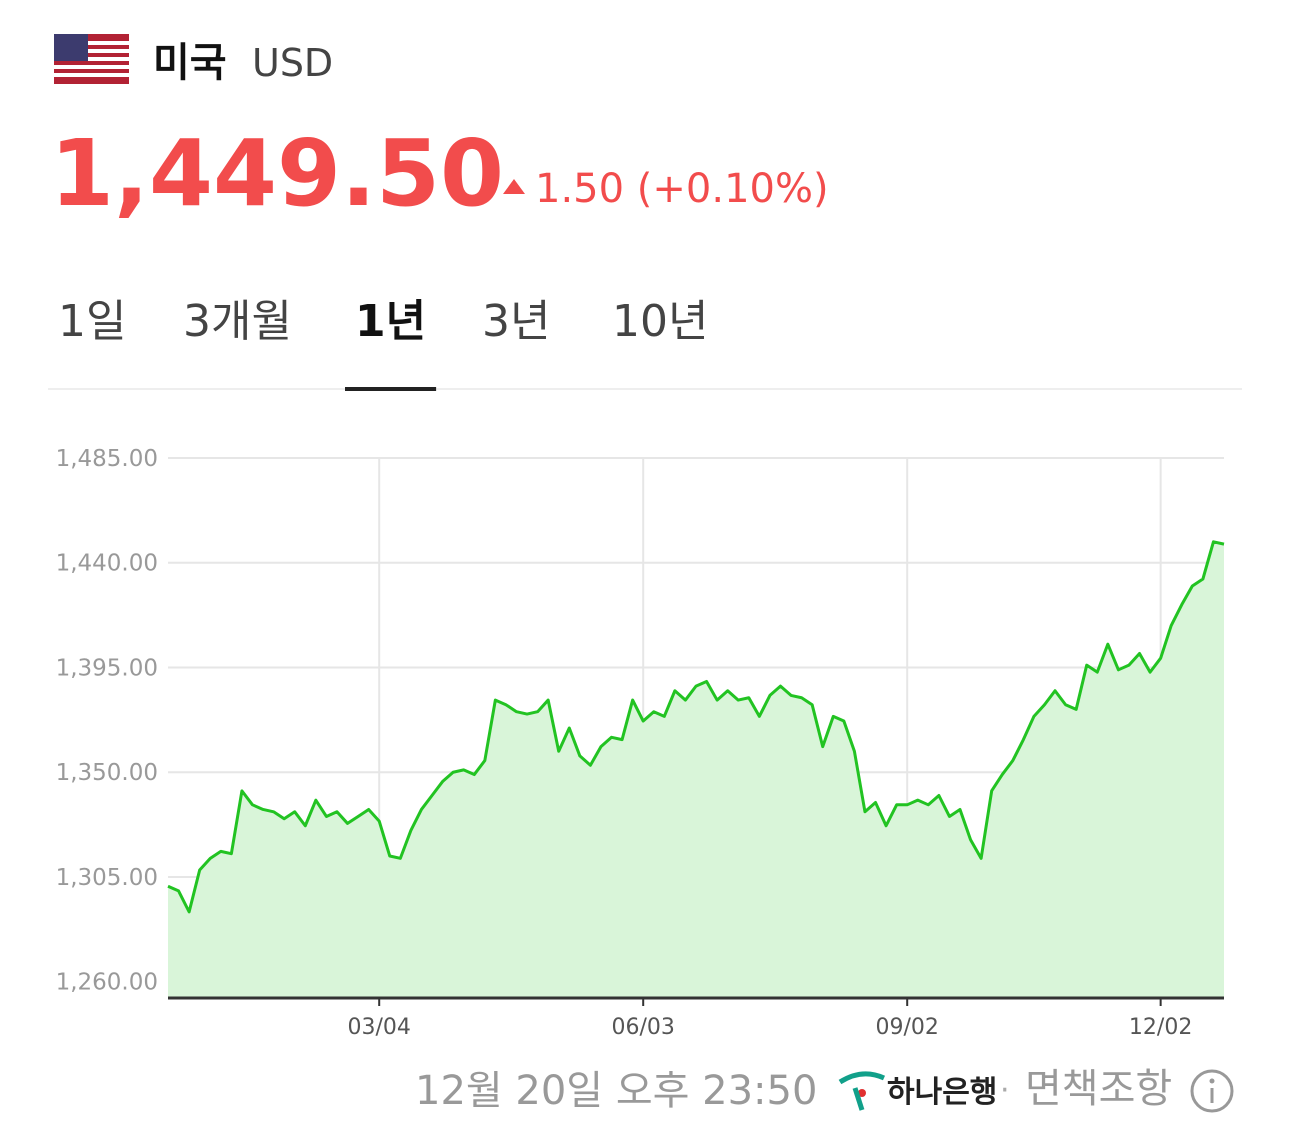  What do you see at coordinates (107, 983) in the screenshot?
I see `y-tick-label: 1,260.00` at bounding box center [107, 983].